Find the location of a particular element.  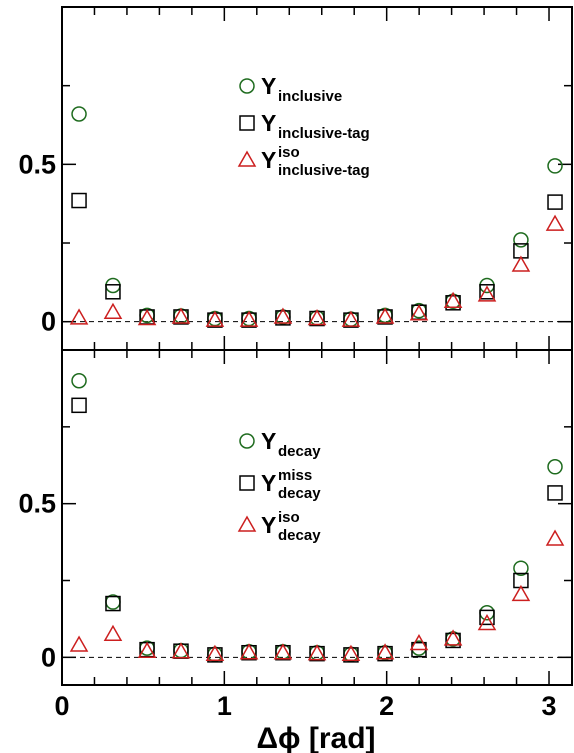

x-axis-label: Δϕ [rad] is located at coordinates (315, 737).